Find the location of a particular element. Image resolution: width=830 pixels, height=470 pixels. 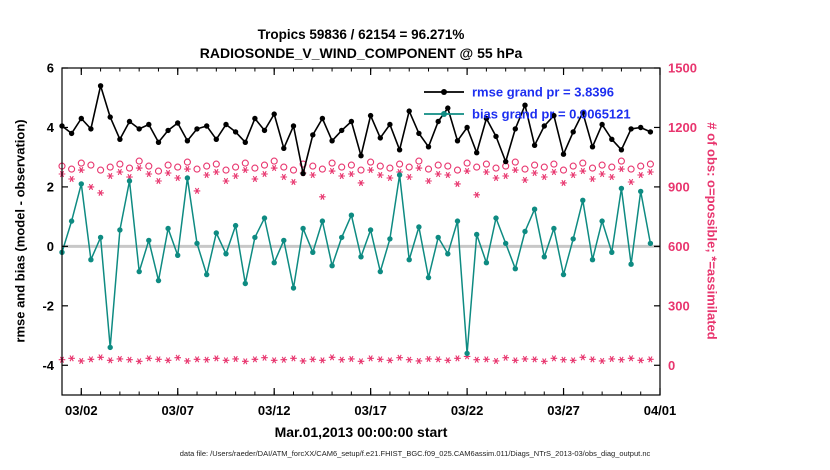

left-axis-label: rmse and bias (model - observation) is located at coordinates (20, 231).